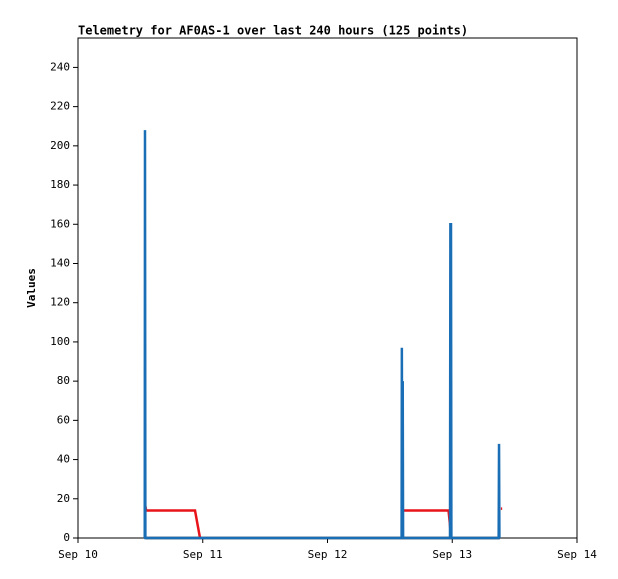  What do you see at coordinates (328, 554) in the screenshot?
I see `x-tick-label: Sep 12` at bounding box center [328, 554].